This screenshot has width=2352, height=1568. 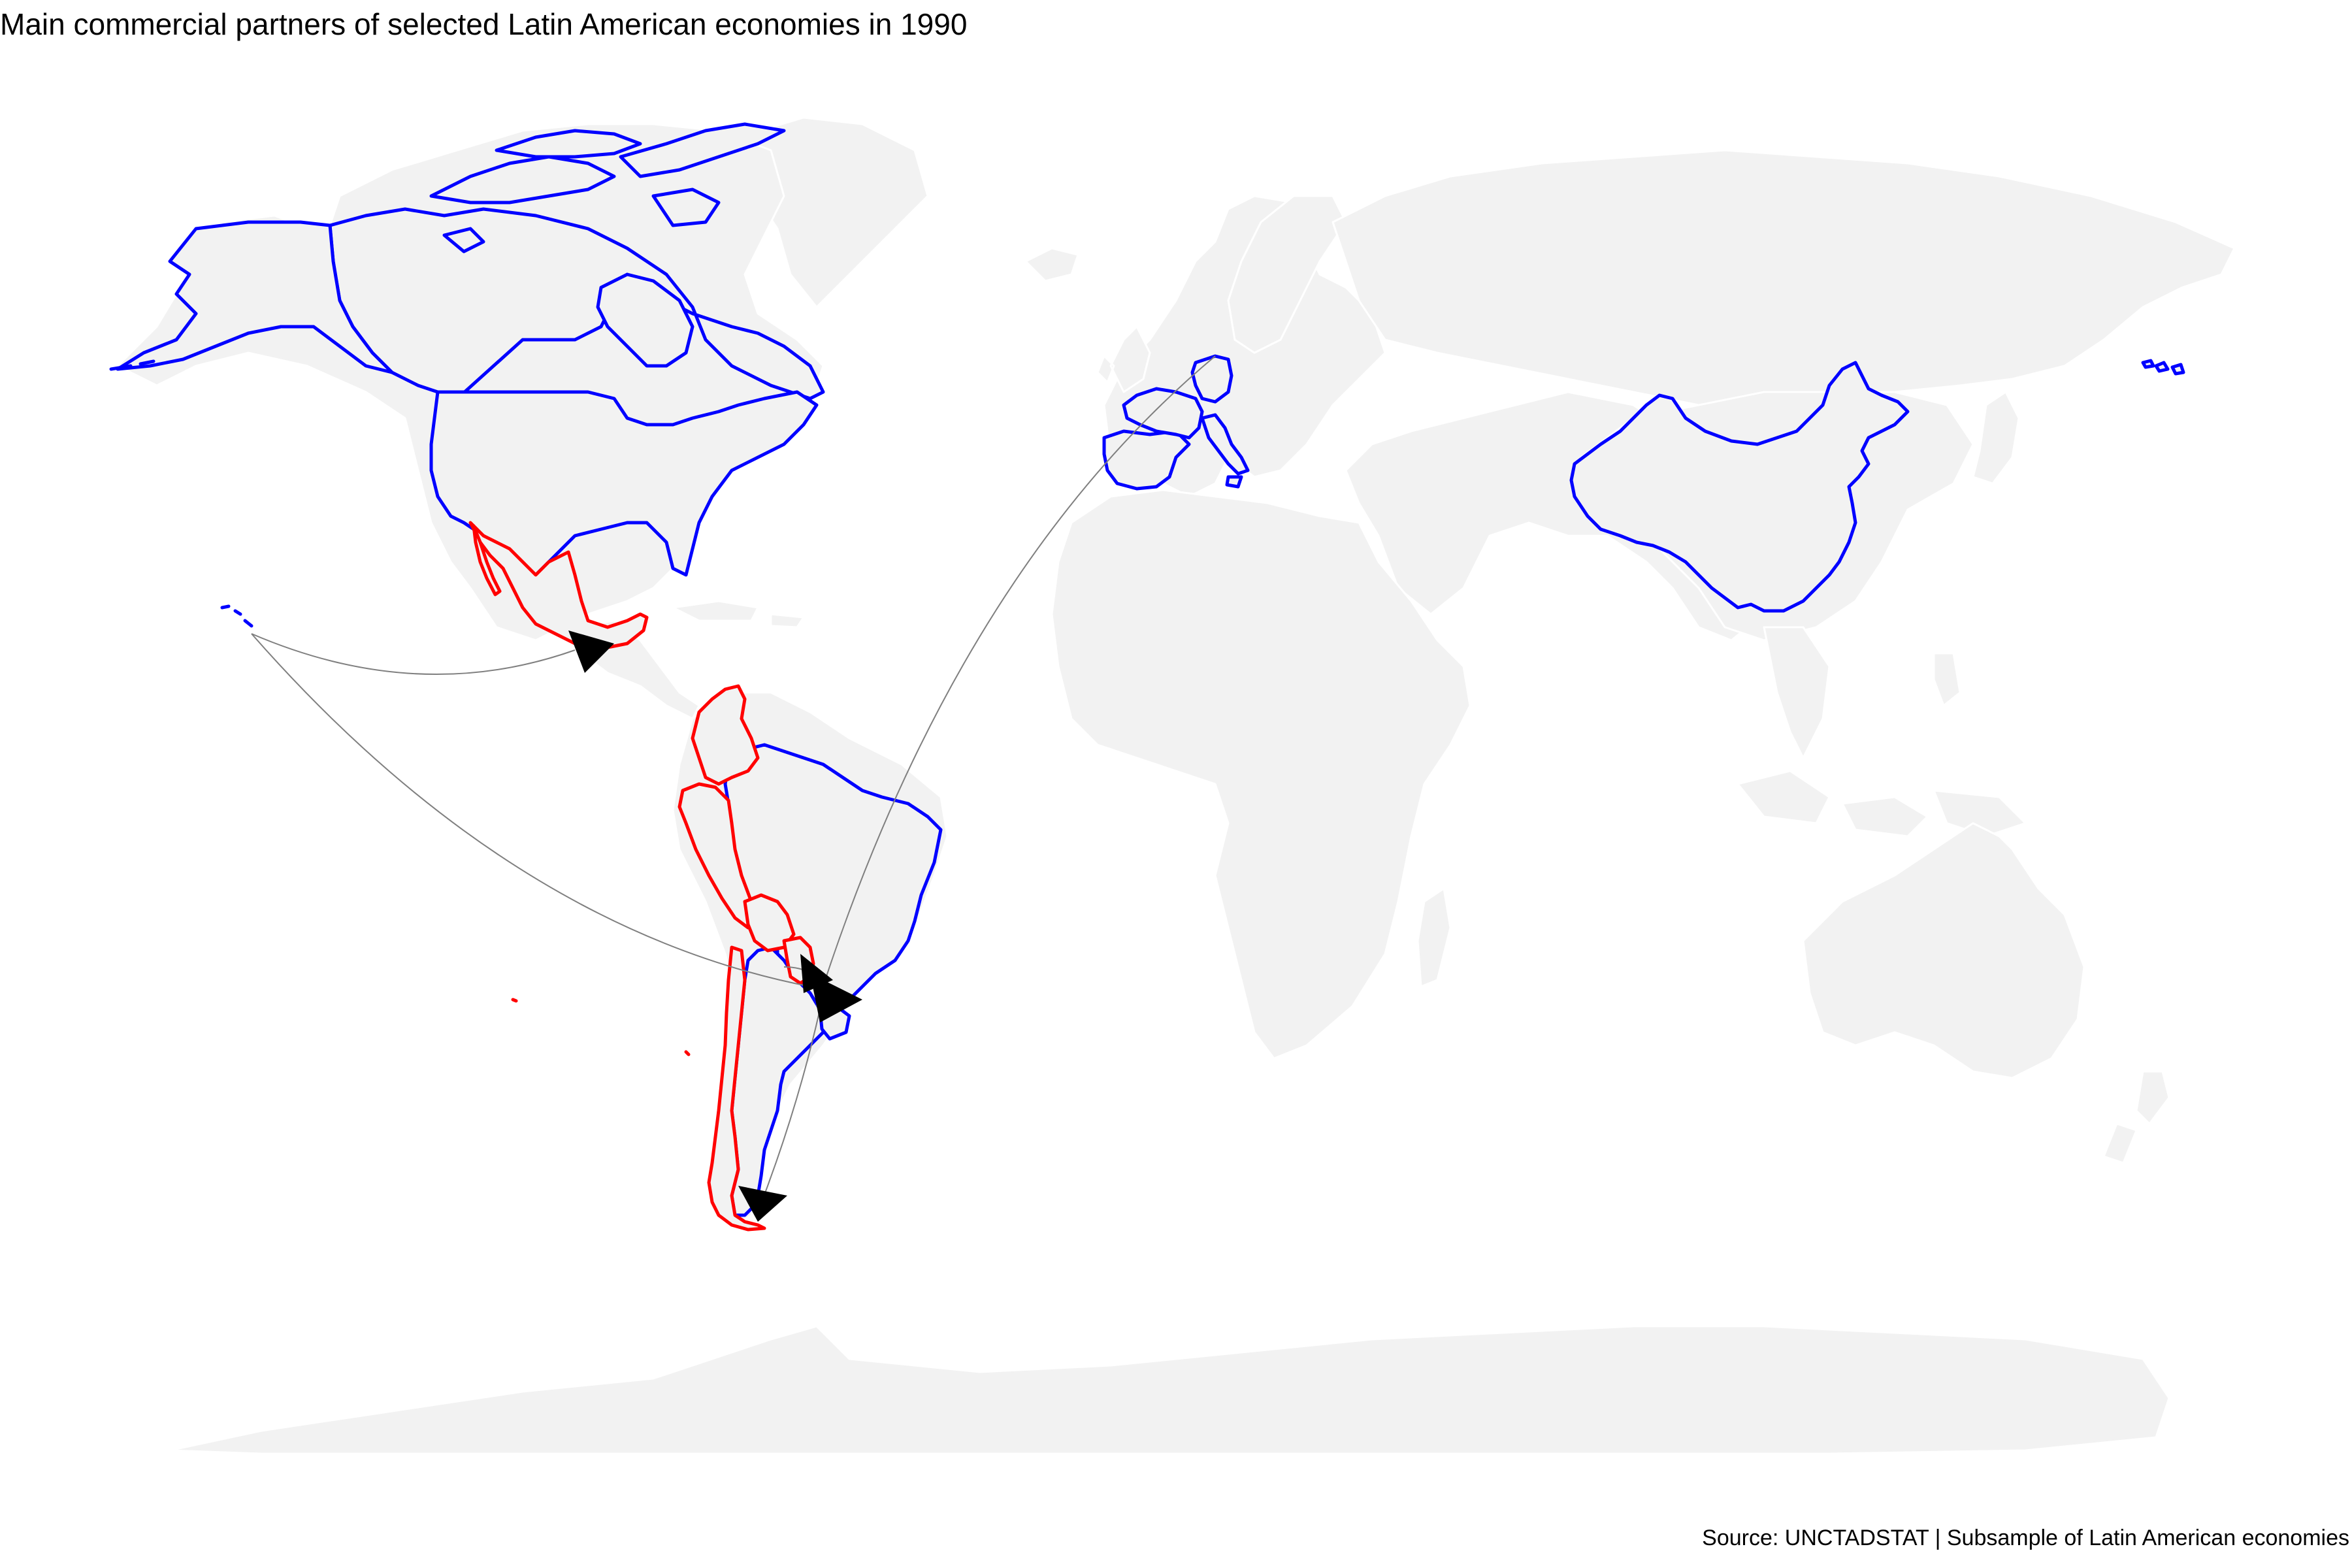 What do you see at coordinates (1882, 745) in the screenshot?
I see `land-indonesia` at bounding box center [1882, 745].